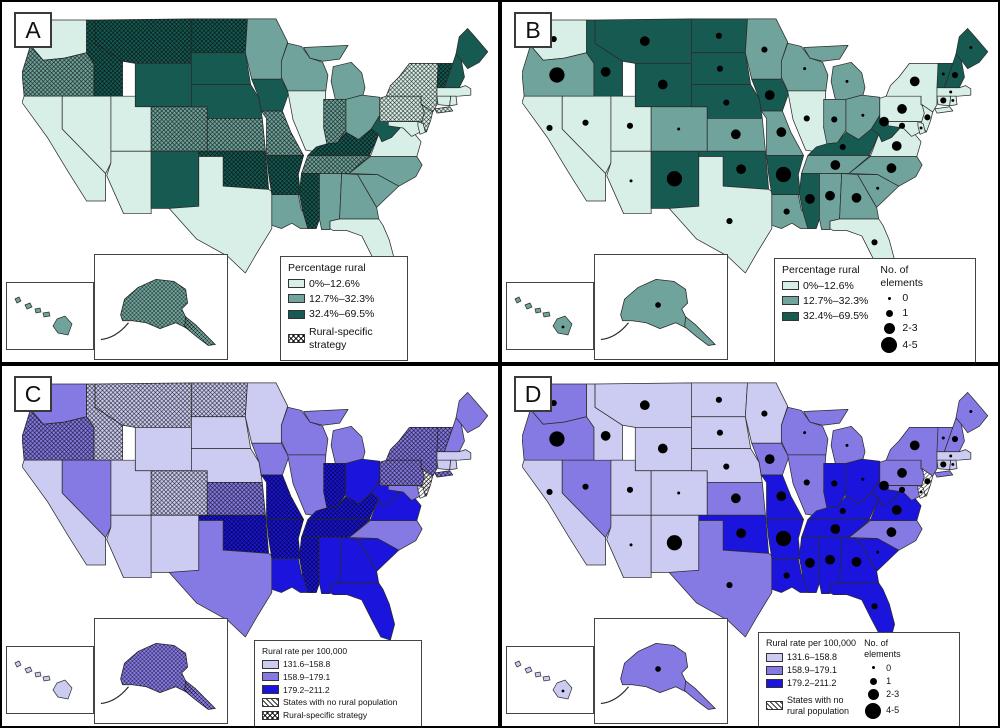 This screenshot has height=728, width=1000. Describe the element at coordinates (679, 493) in the screenshot. I see `elements-dot-CO` at that location.